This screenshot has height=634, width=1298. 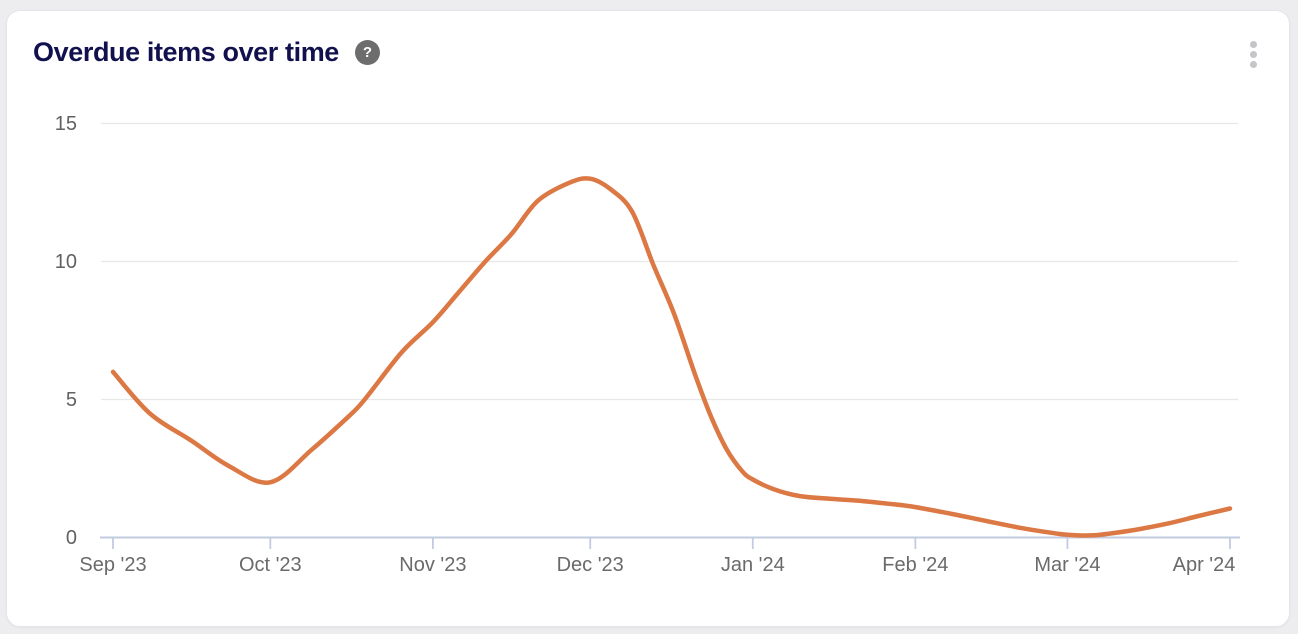 I want to click on y-axis-label: 10, so click(x=65, y=261).